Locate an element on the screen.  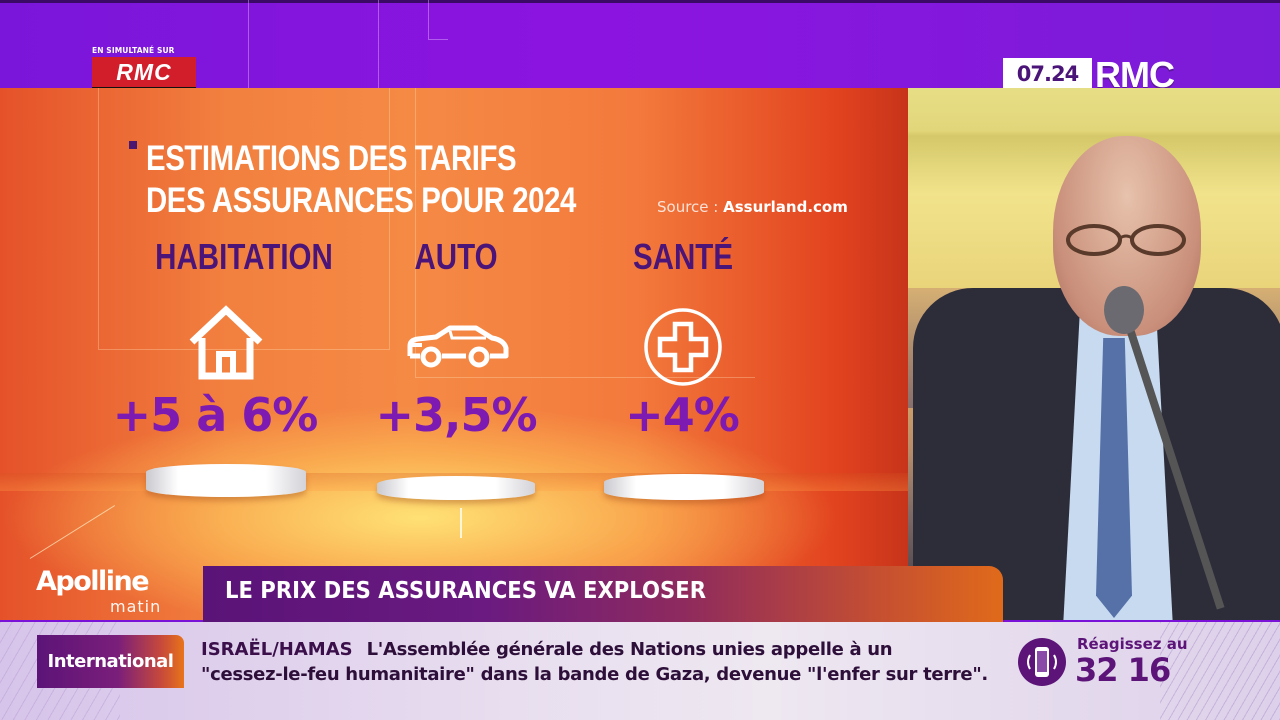
category-label-auto: AUTO is located at coordinates (456, 256).